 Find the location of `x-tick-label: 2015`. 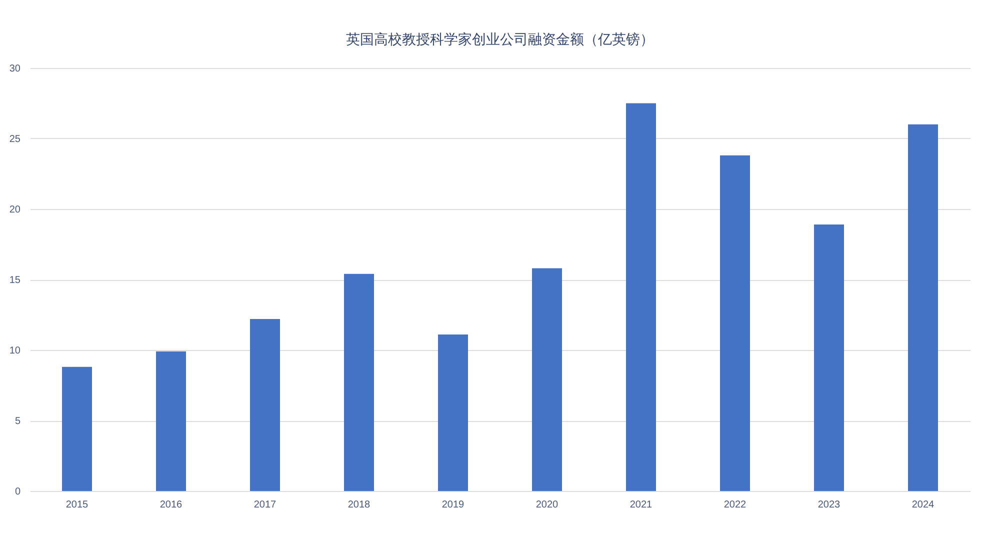

x-tick-label: 2015 is located at coordinates (77, 505).